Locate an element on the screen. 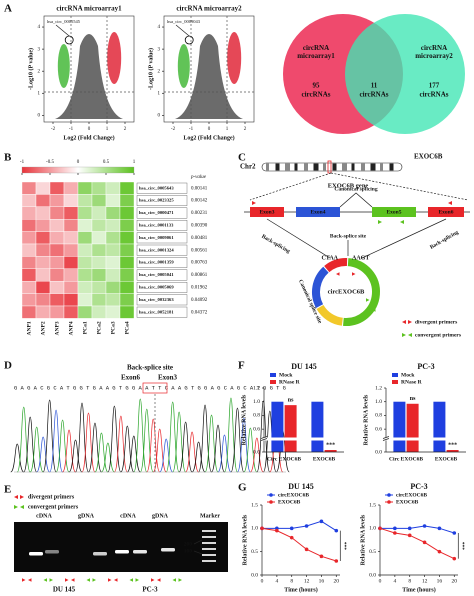 The width and height of the screenshot is (474, 596). x-axis-label: Log2 (Fold Change) is located at coordinates (208, 137).